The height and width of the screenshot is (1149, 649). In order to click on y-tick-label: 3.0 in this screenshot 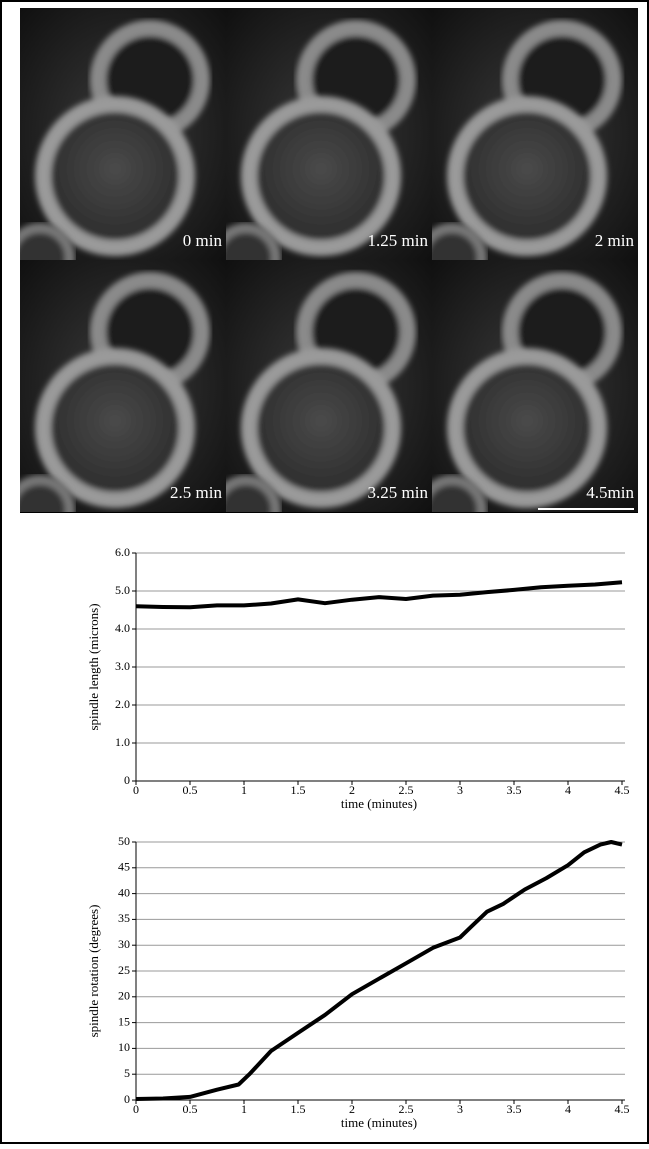, I will do `click(122, 666)`.